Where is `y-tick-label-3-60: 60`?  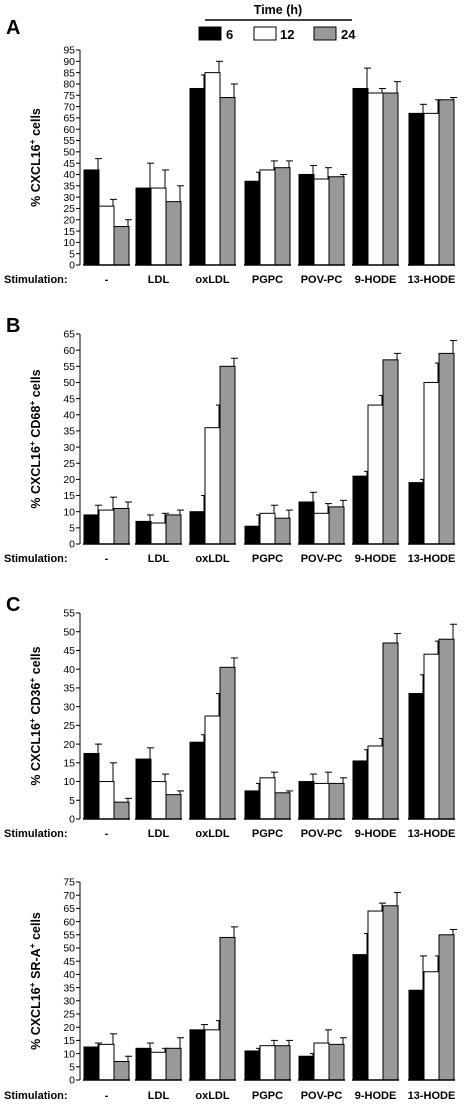
y-tick-label-3-60: 60 is located at coordinates (69, 922).